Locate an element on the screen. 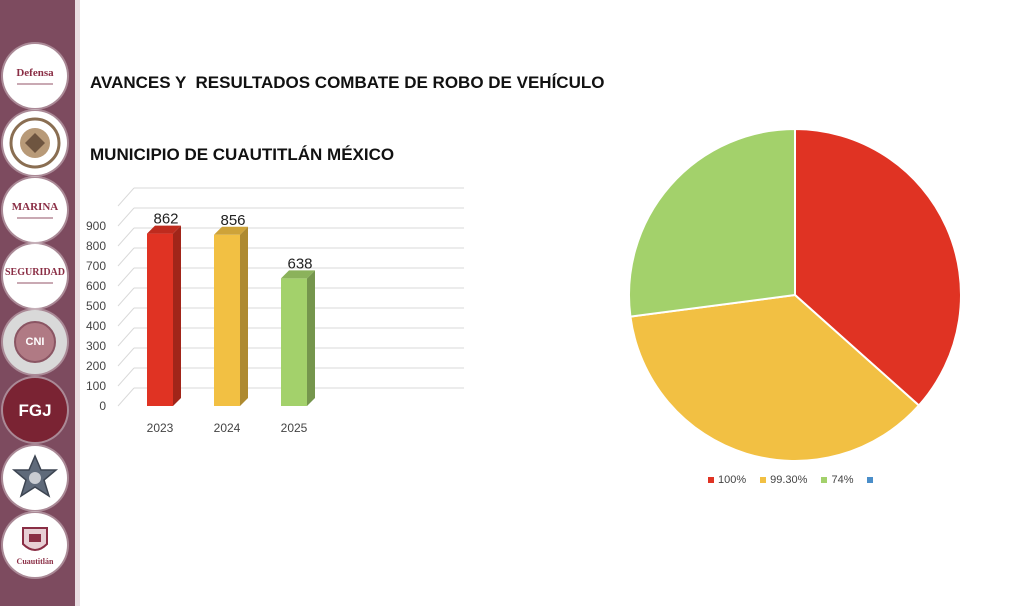  x-tick-label: 2025 is located at coordinates (294, 428).